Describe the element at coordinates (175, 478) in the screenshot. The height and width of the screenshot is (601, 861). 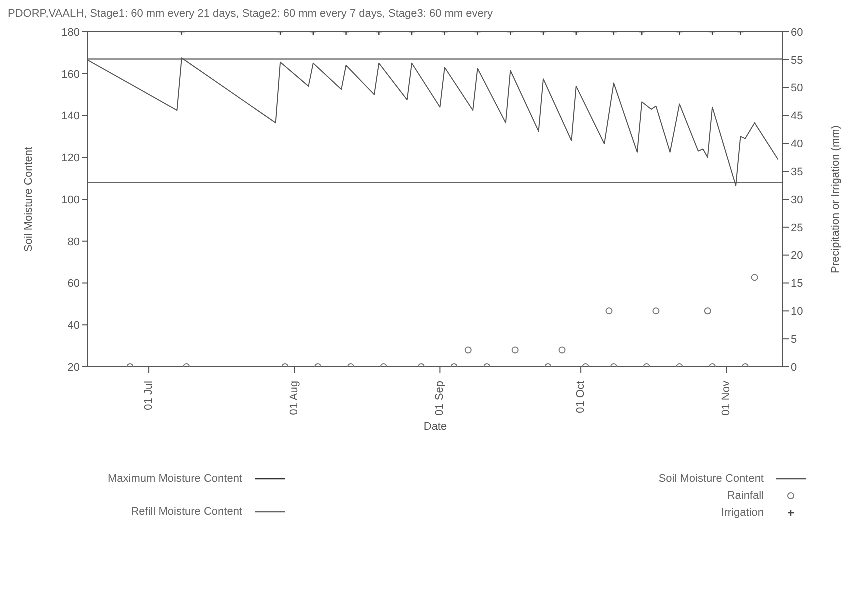
I see `legend-label: Maximum Moisture Content` at that location.